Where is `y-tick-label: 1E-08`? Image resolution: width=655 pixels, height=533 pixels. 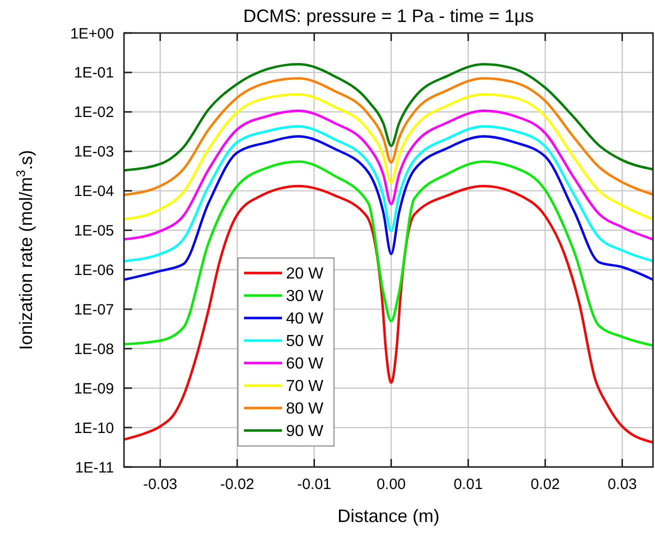
y-tick-label: 1E-08 is located at coordinates (94, 349).